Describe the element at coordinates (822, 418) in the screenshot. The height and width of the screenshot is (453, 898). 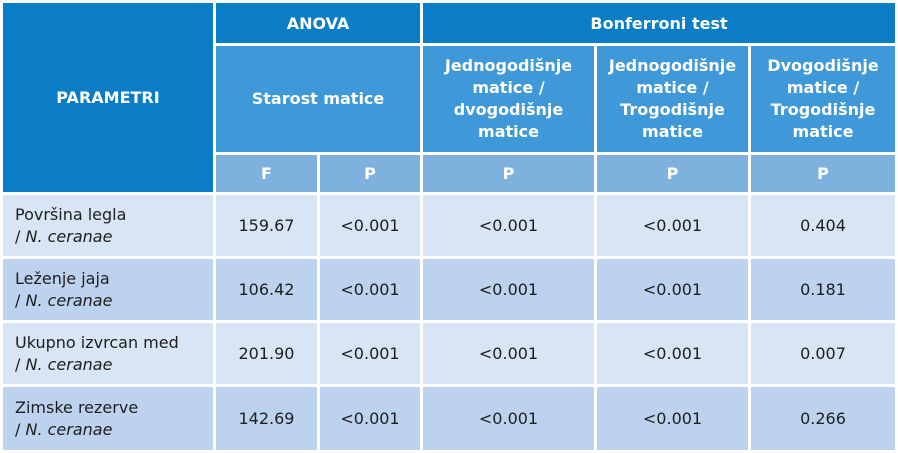
I see `value-cell: 0.266` at that location.